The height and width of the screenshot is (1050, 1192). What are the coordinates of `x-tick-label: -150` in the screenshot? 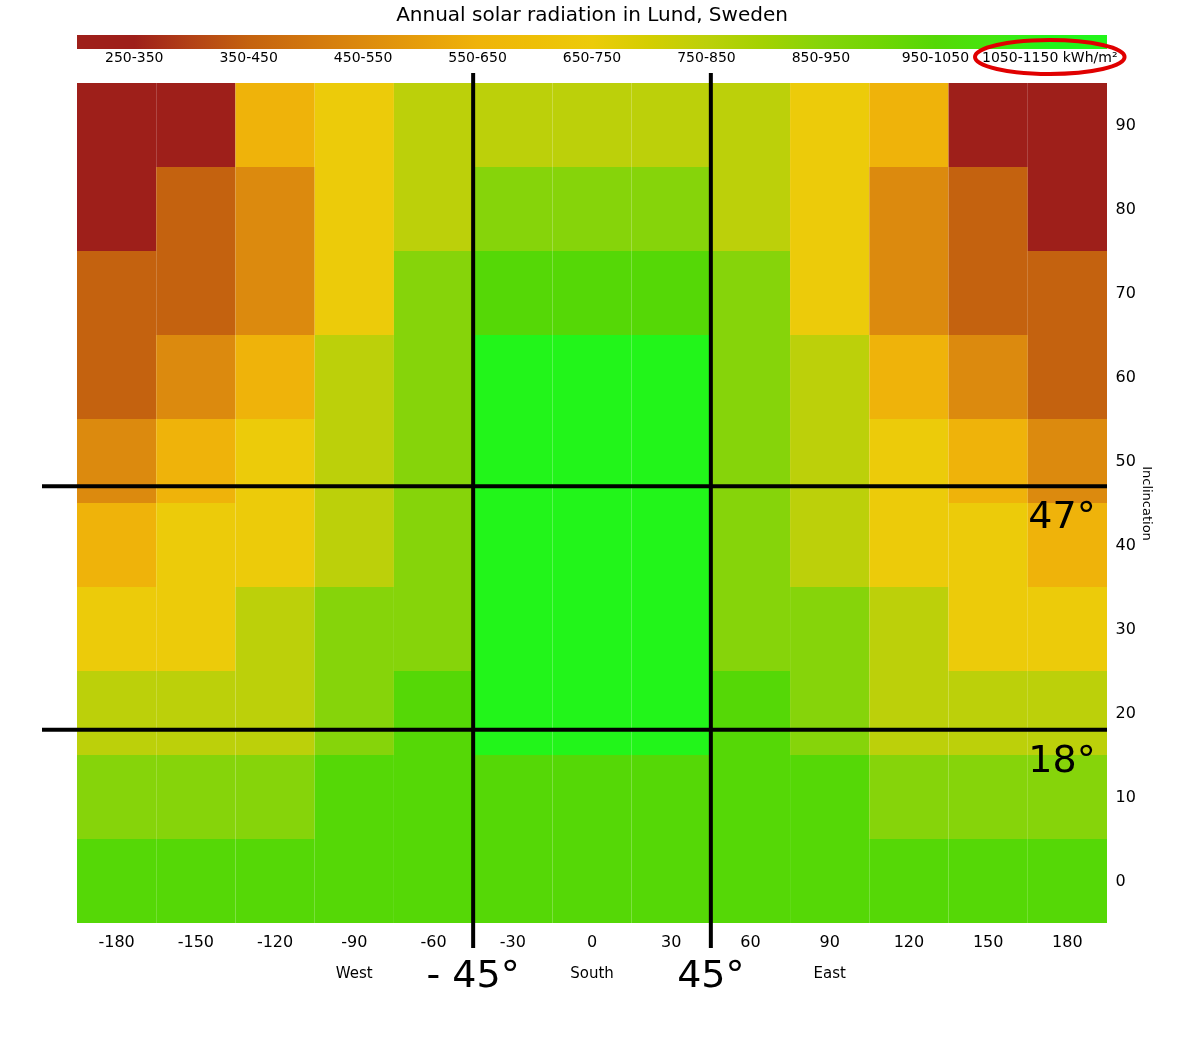 It's located at (195, 941).